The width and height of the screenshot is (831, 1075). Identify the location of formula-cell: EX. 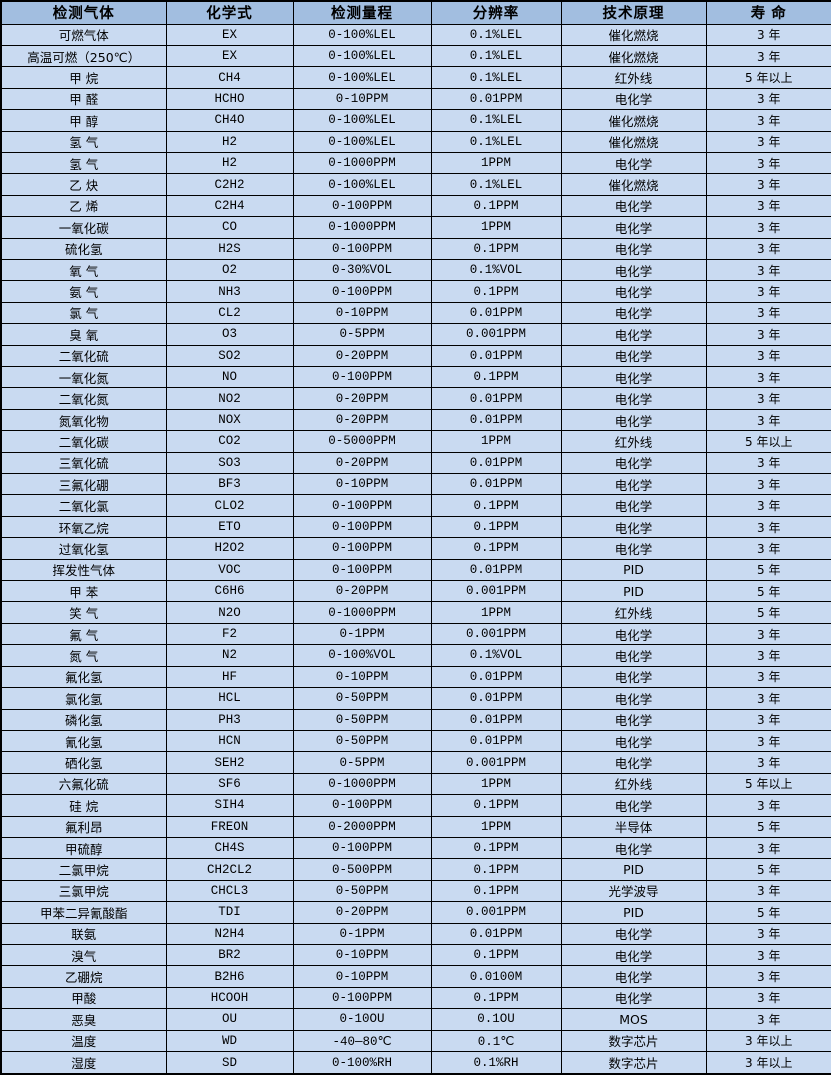
(229, 34).